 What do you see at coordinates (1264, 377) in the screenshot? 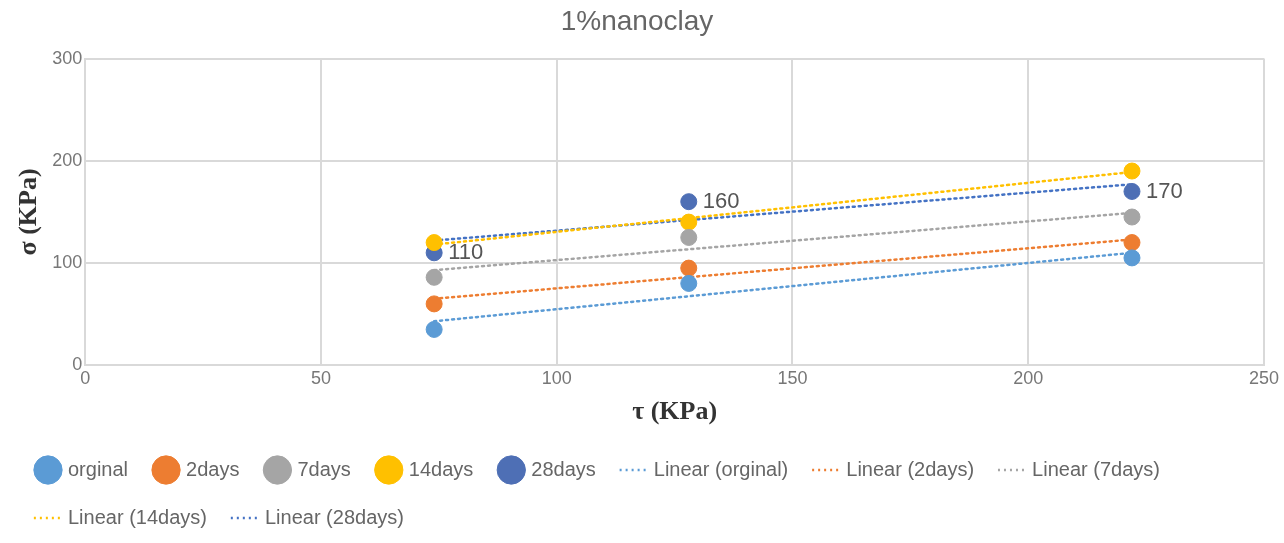
I see `x-tick-label: 250` at bounding box center [1264, 377].